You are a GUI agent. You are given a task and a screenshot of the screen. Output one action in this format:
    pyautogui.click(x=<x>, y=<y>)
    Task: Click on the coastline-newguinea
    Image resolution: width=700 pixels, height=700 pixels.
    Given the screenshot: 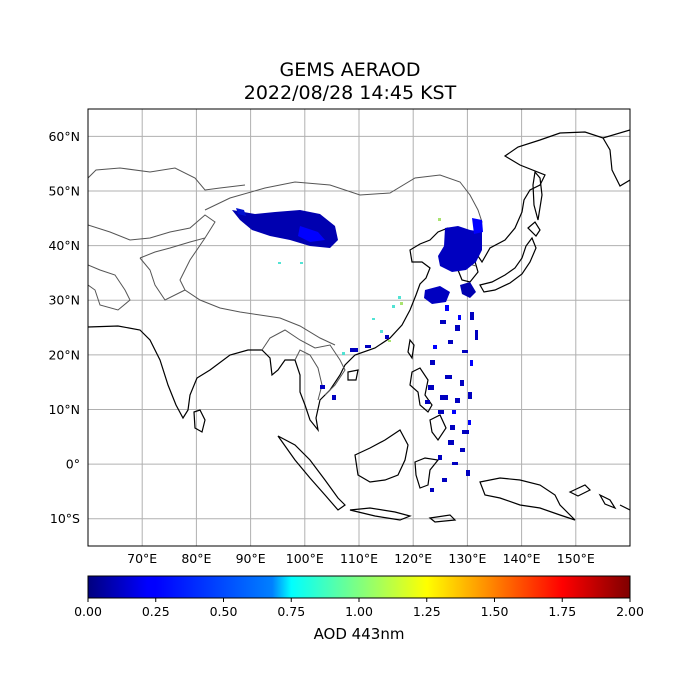 What is the action you would take?
    pyautogui.click(x=527, y=499)
    